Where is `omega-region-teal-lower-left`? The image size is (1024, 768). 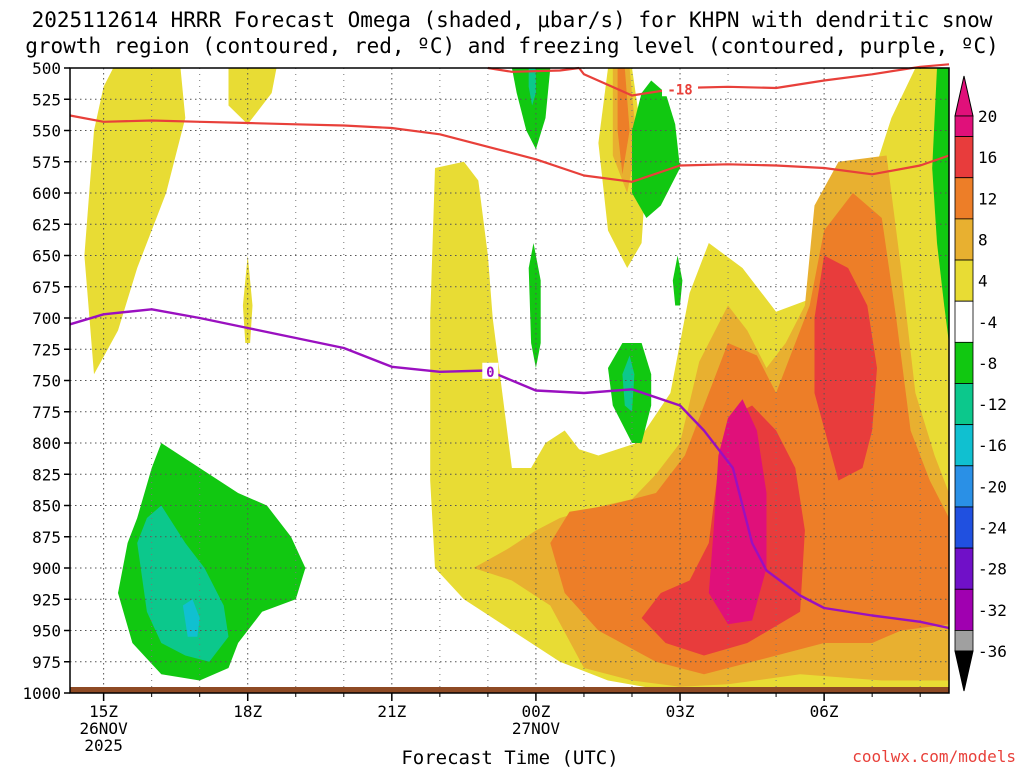
omega-region-teal-lower-left is located at coordinates (183, 583).